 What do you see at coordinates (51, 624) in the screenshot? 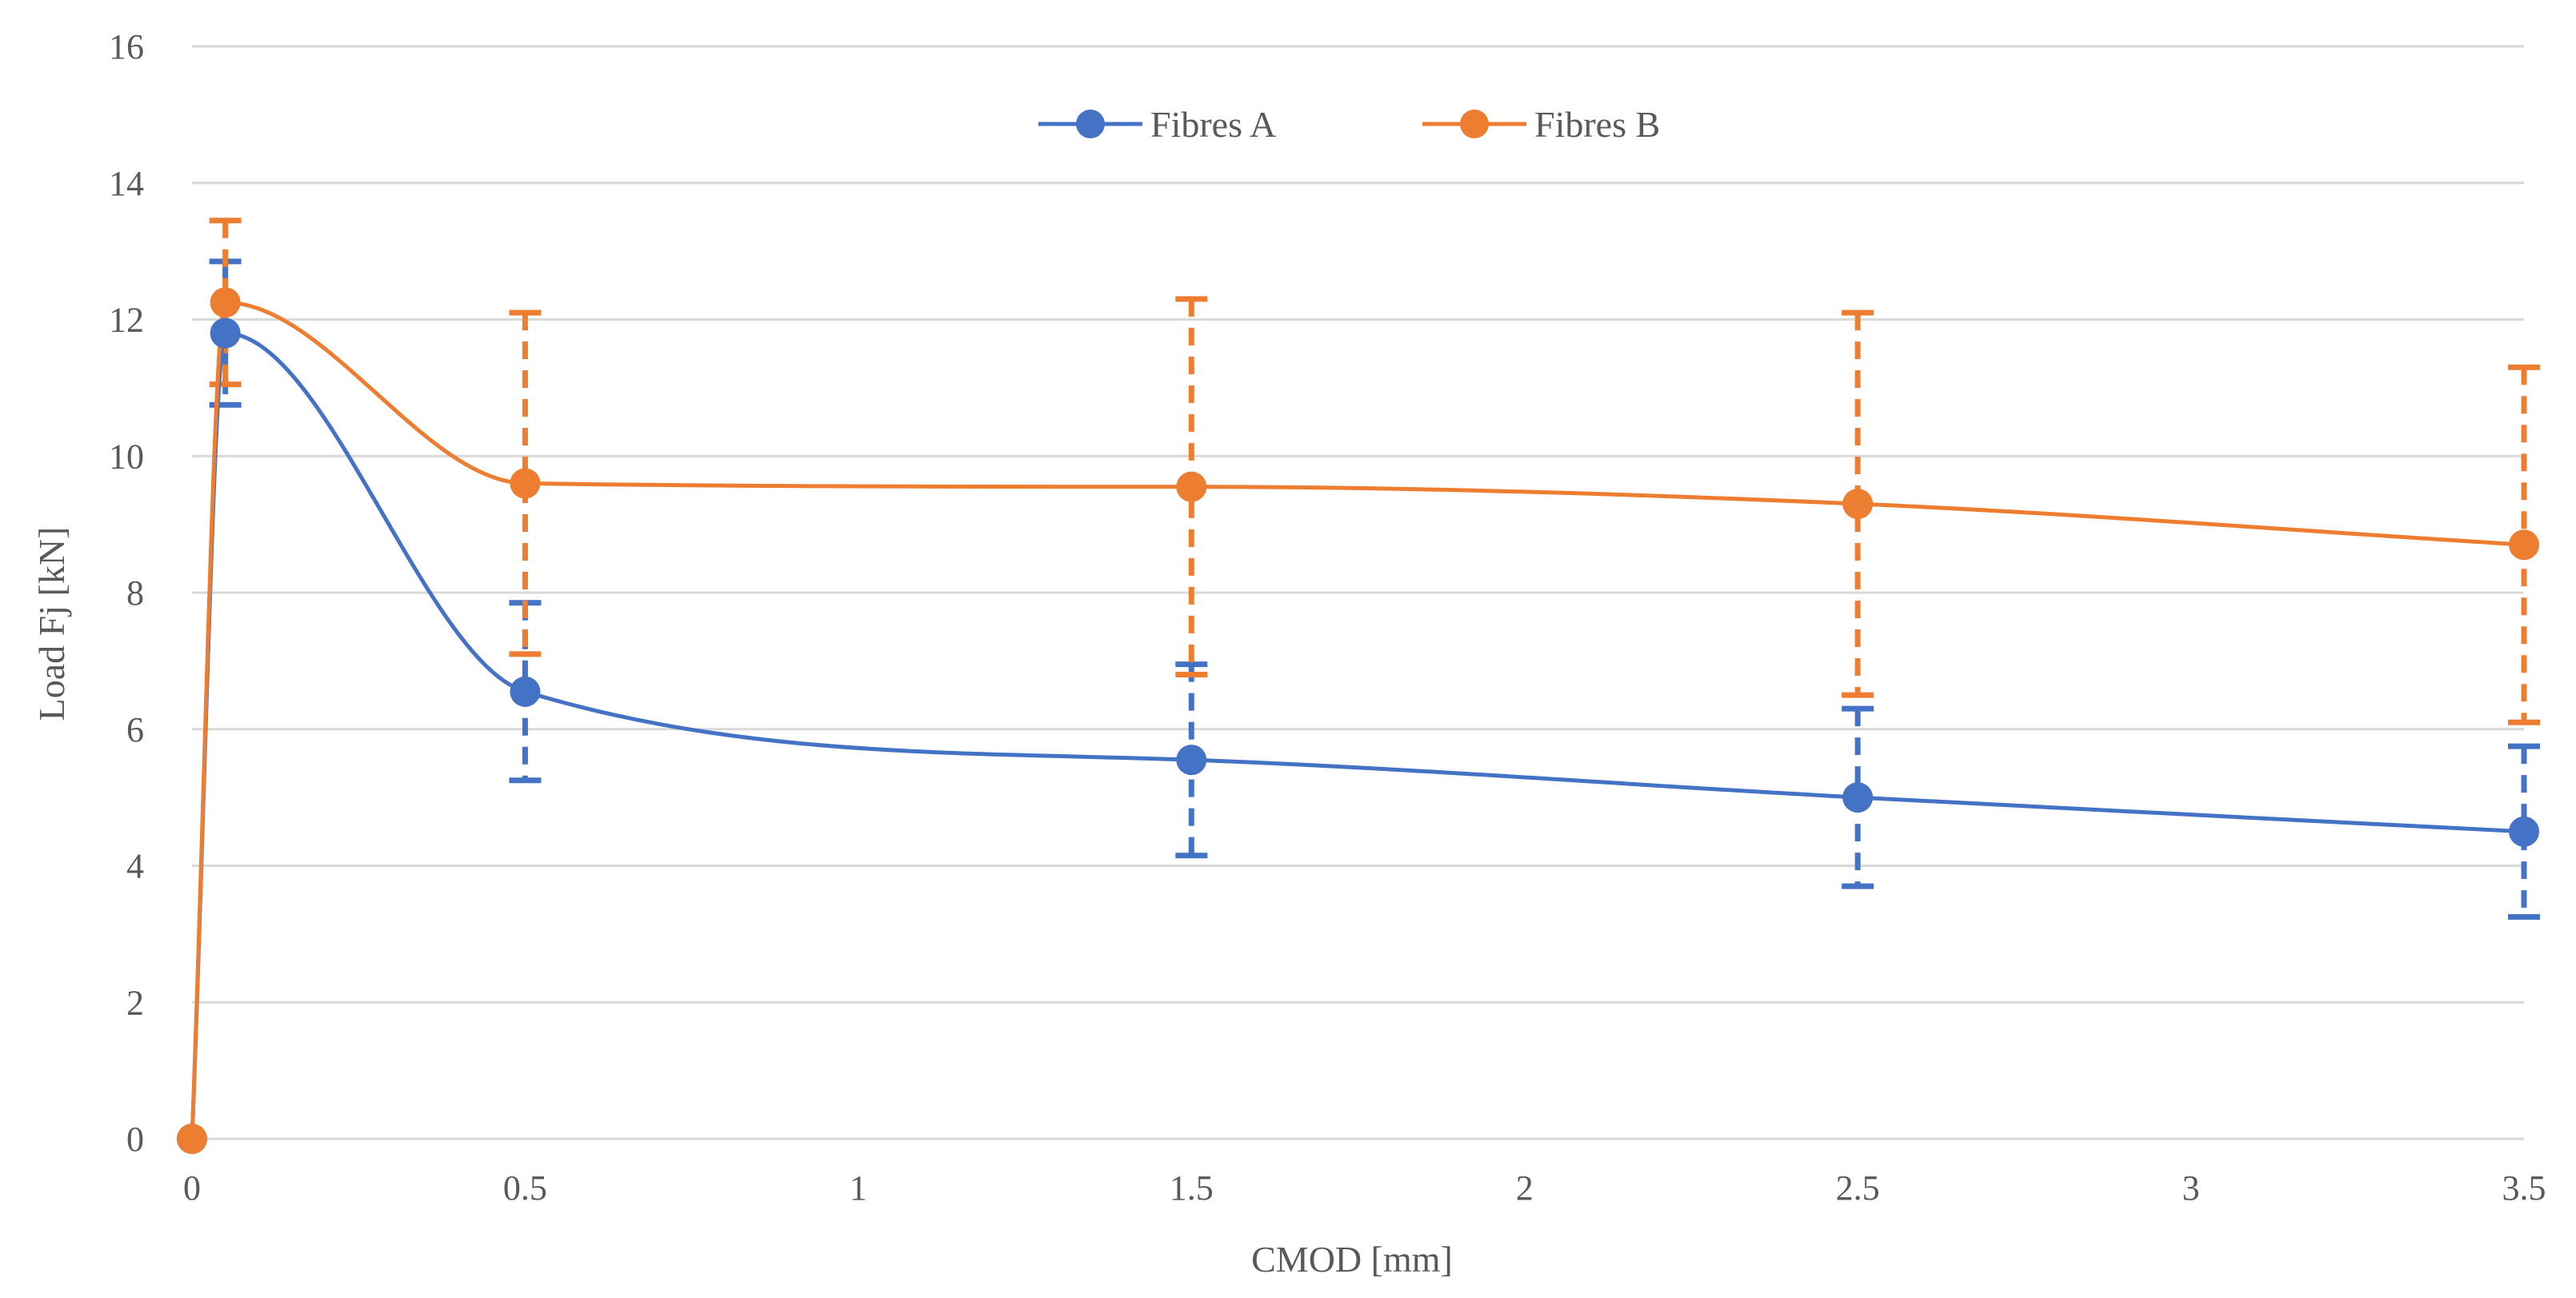
I see `y-axis-title: Load Fj [kN]` at bounding box center [51, 624].